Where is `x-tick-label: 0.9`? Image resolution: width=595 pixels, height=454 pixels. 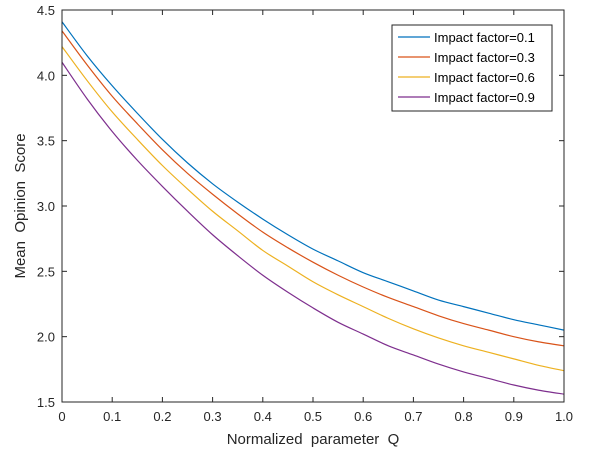 x-tick-label: 0.9 is located at coordinates (514, 416).